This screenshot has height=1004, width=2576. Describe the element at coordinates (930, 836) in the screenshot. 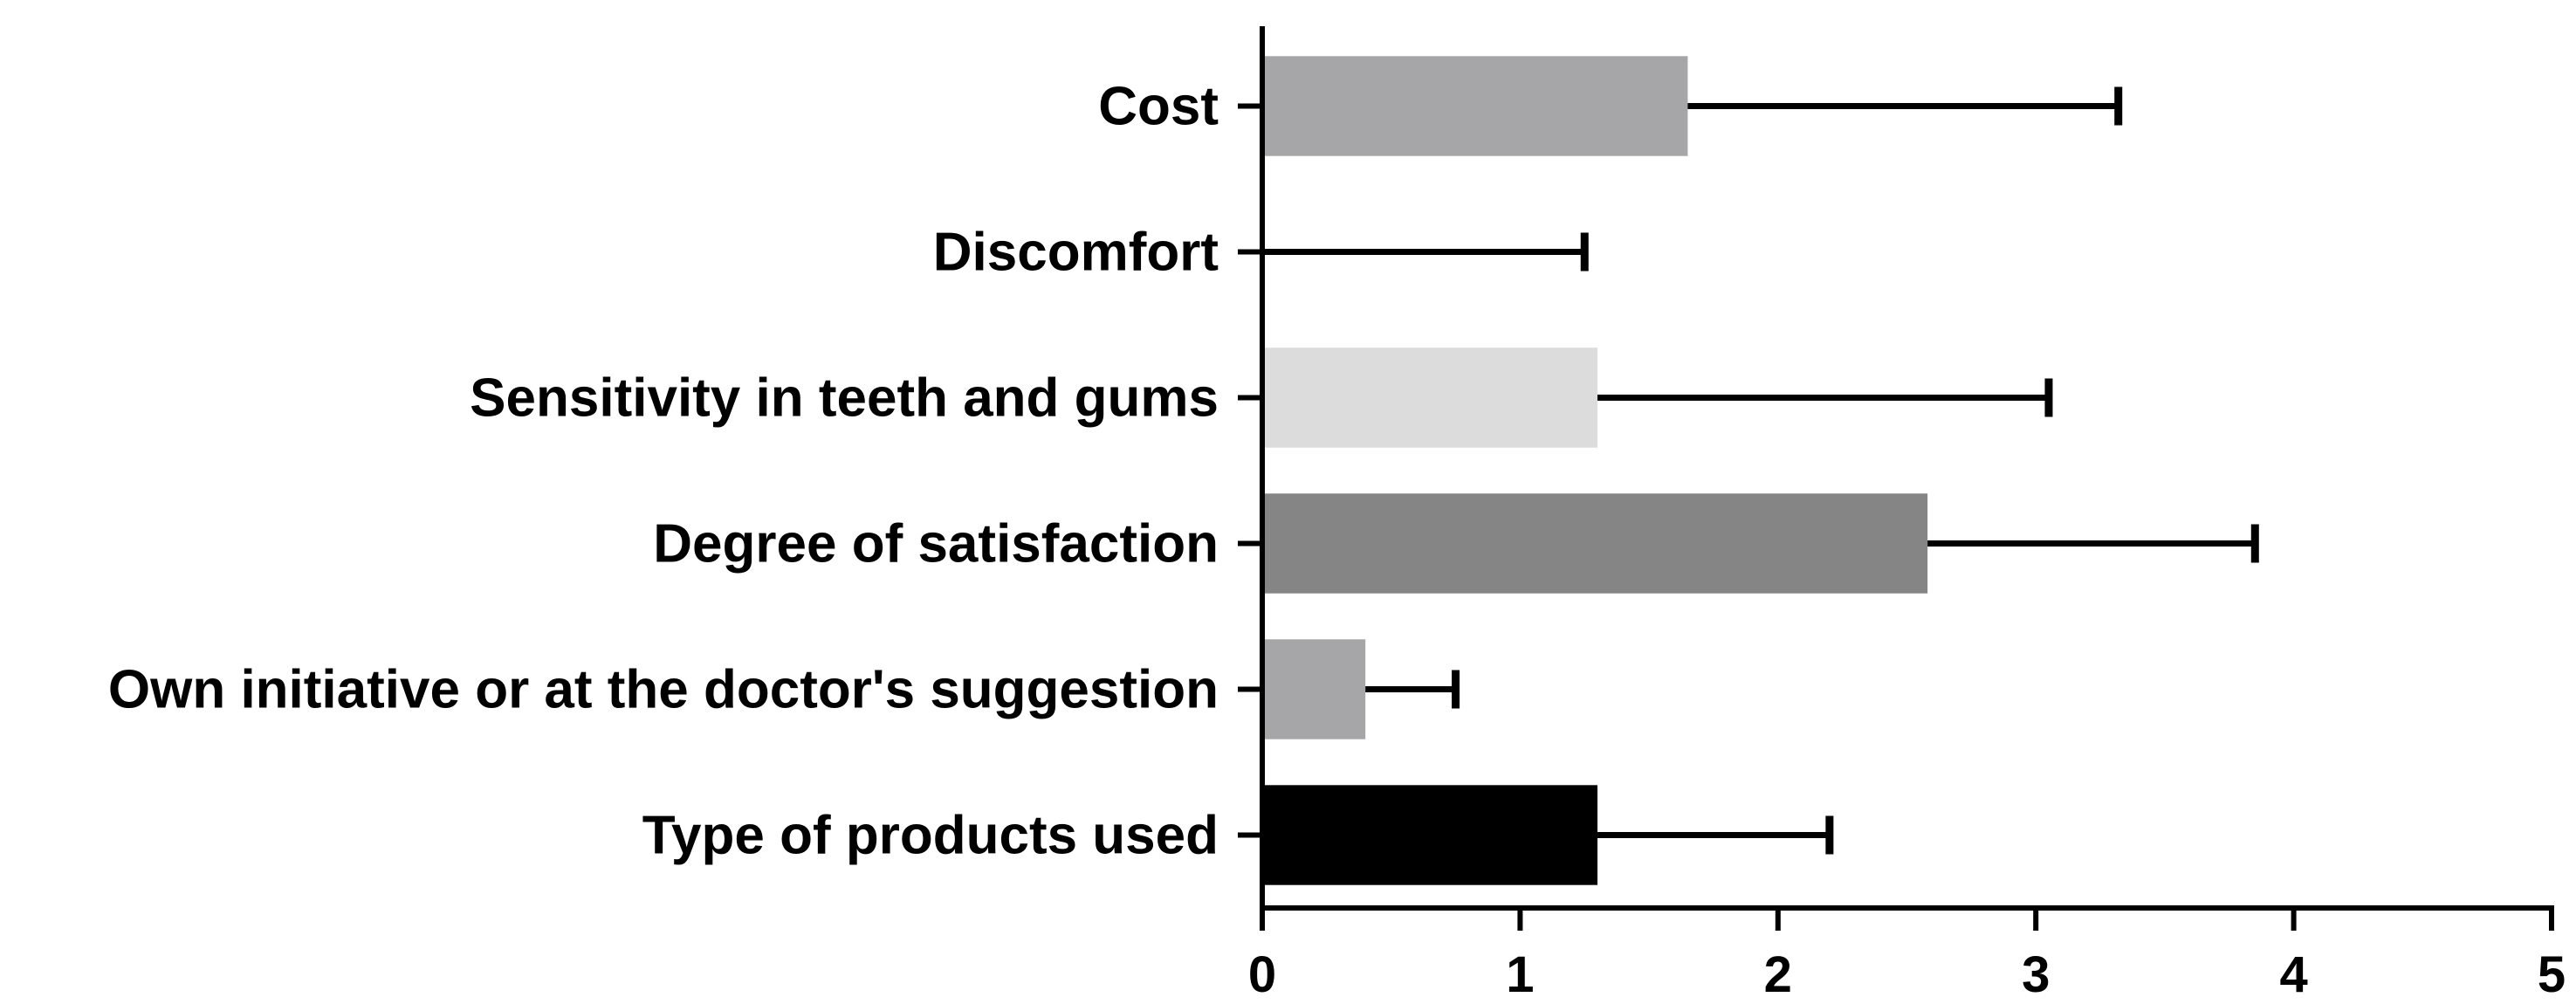

I see `category-label-type-of-products-used: Type of products used` at that location.